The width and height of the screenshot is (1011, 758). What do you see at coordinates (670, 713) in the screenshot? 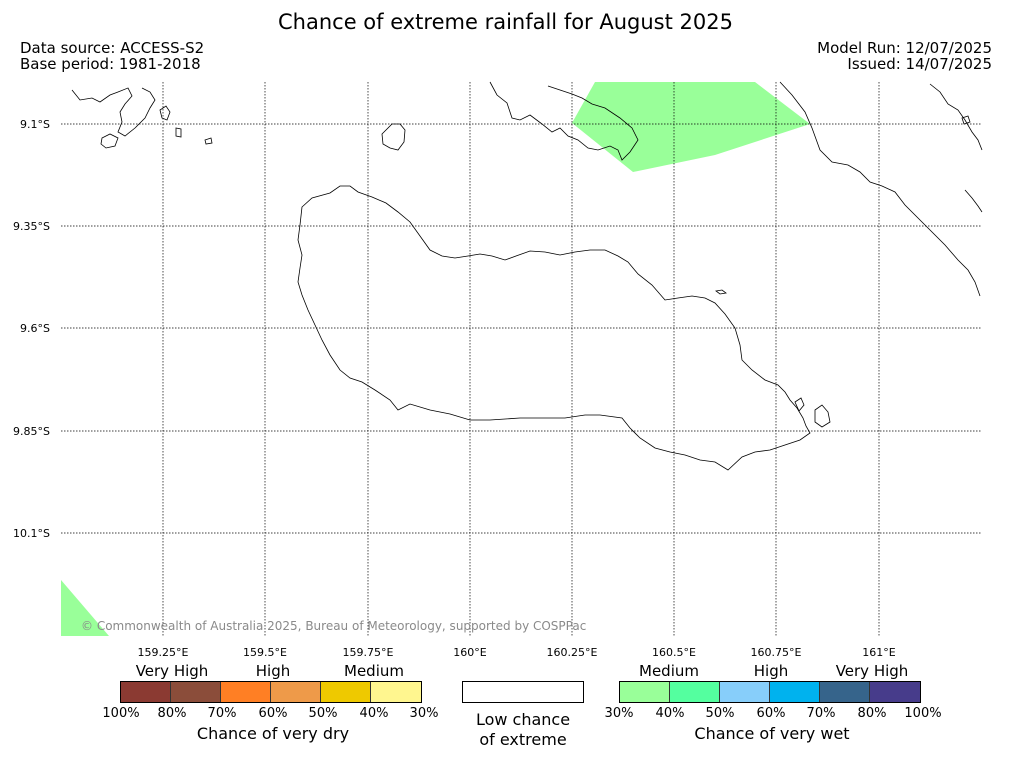
I see `wet-tick-40: 40%` at bounding box center [670, 713].